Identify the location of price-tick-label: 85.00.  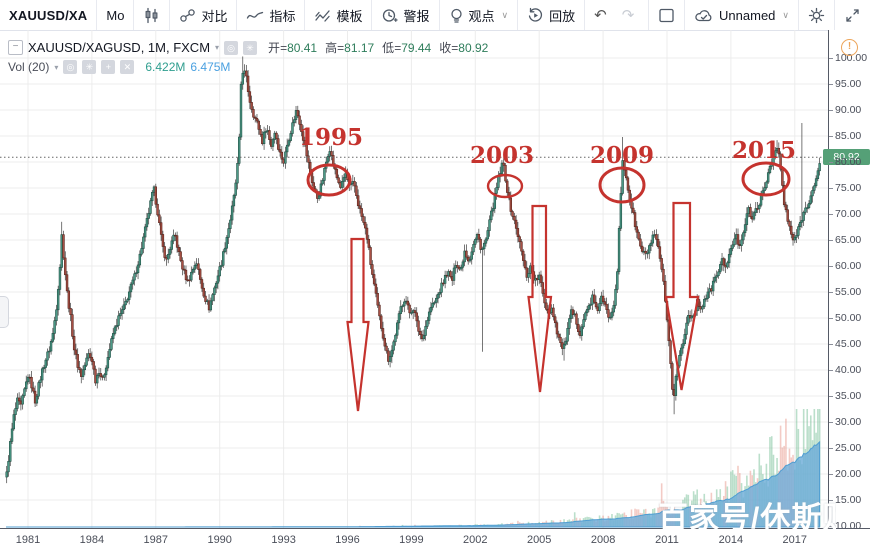
(848, 136).